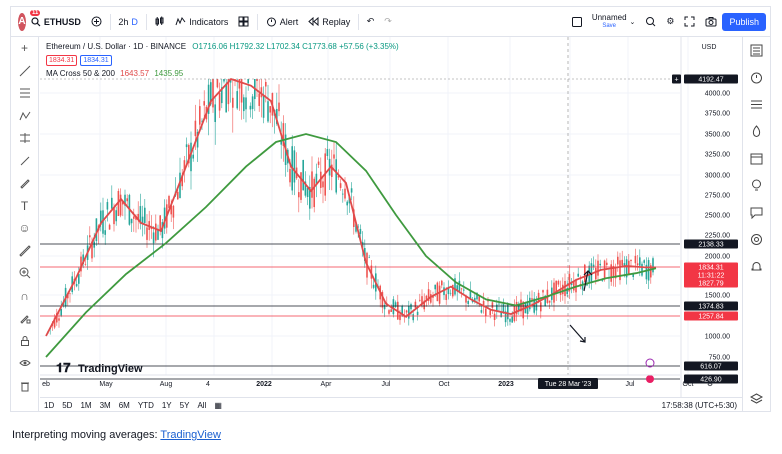 Image resolution: width=782 pixels, height=454 pixels. Describe the element at coordinates (757, 398) in the screenshot. I see `layers-button` at that location.